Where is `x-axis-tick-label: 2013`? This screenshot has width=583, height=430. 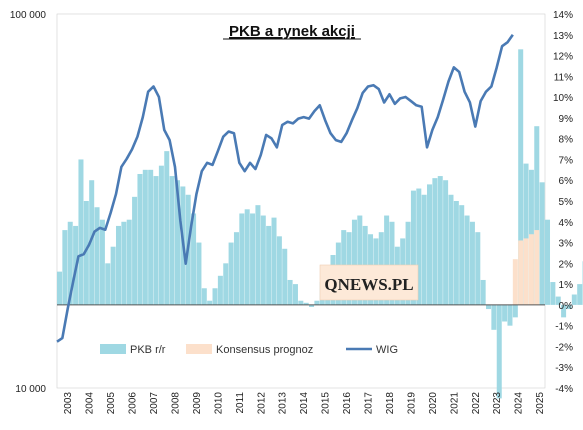 x-axis-tick-label: 2013 is located at coordinates (283, 403).